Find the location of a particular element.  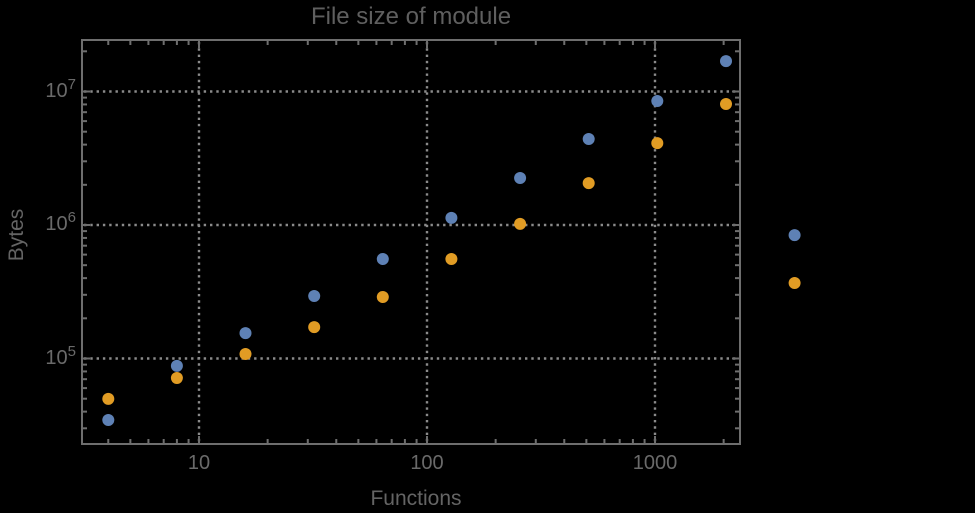

y-tick-label: 10⁷ is located at coordinates (60, 88).